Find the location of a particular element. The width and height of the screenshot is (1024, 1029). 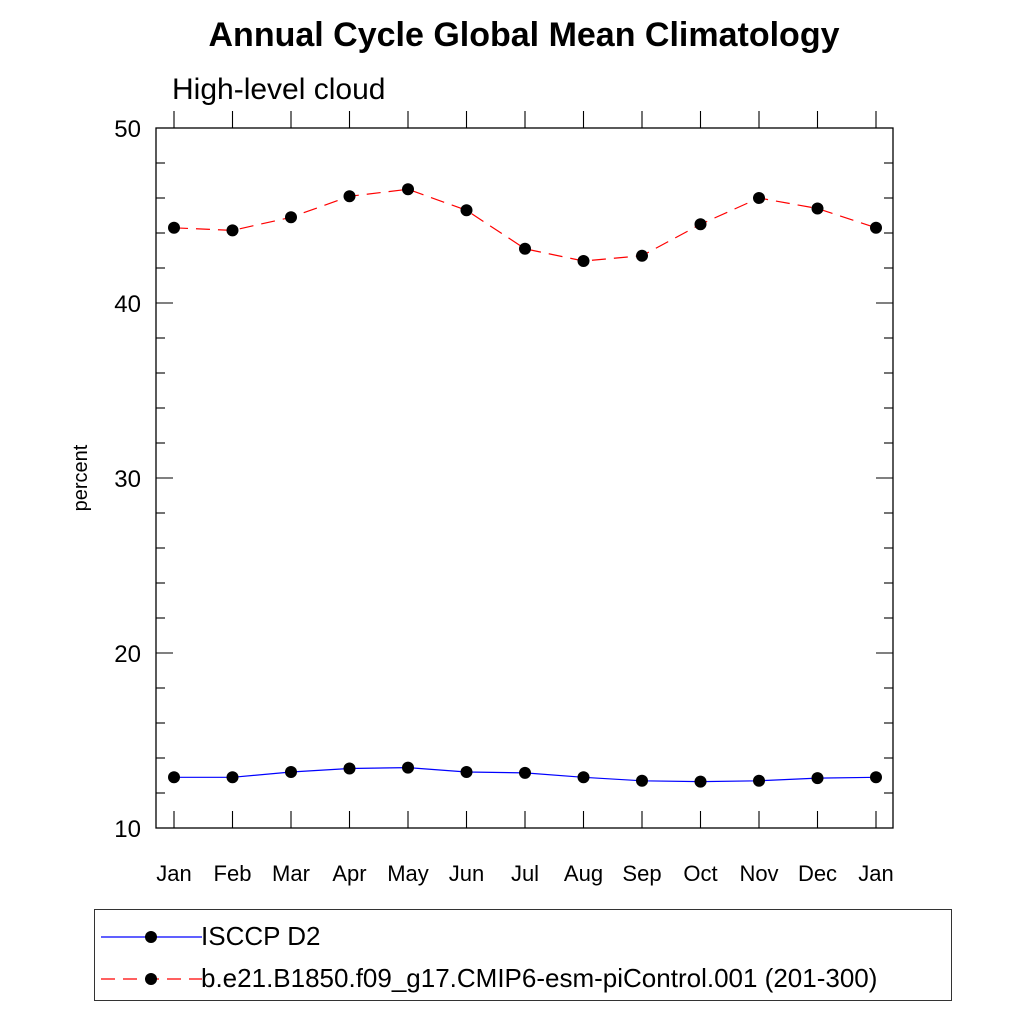

y-tick-label: 30 is located at coordinates (127, 479).